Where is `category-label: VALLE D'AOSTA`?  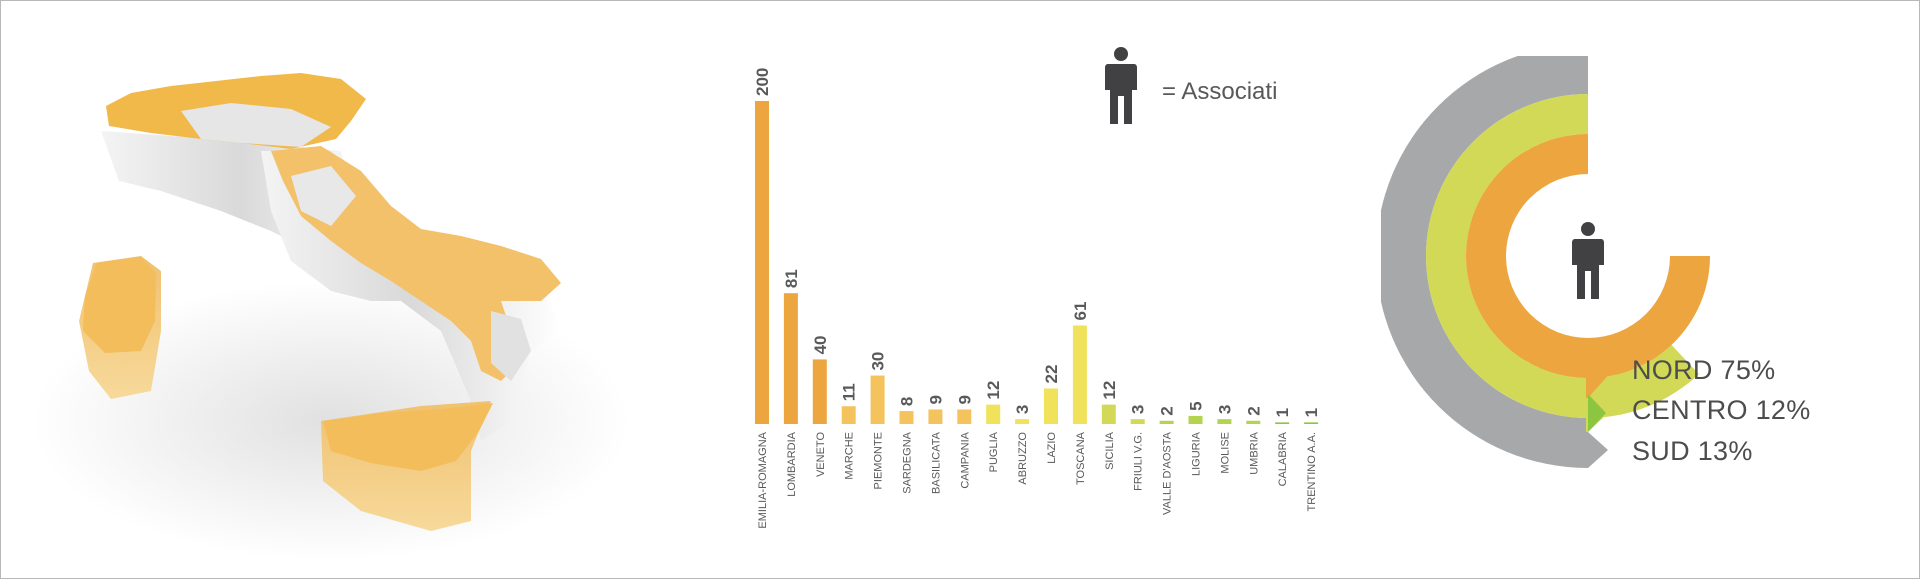
category-label: VALLE D'AOSTA is located at coordinates (1168, 473).